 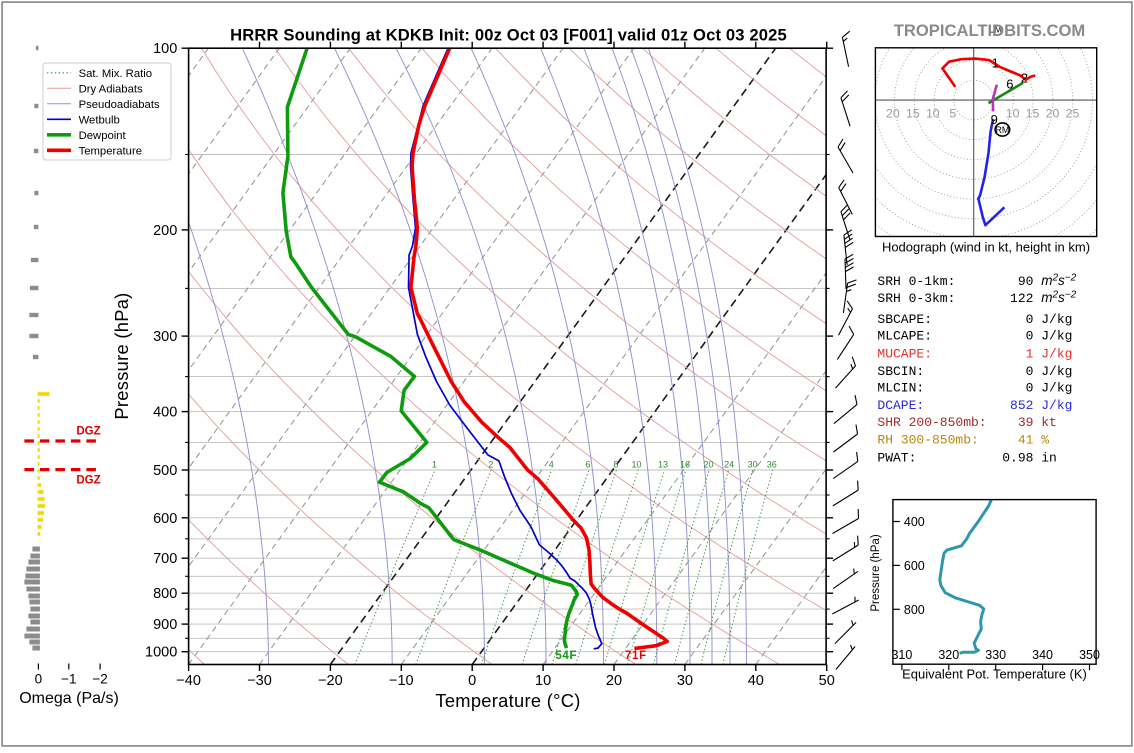 What do you see at coordinates (165, 625) in the screenshot?
I see `svg-text: 900` at bounding box center [165, 625].